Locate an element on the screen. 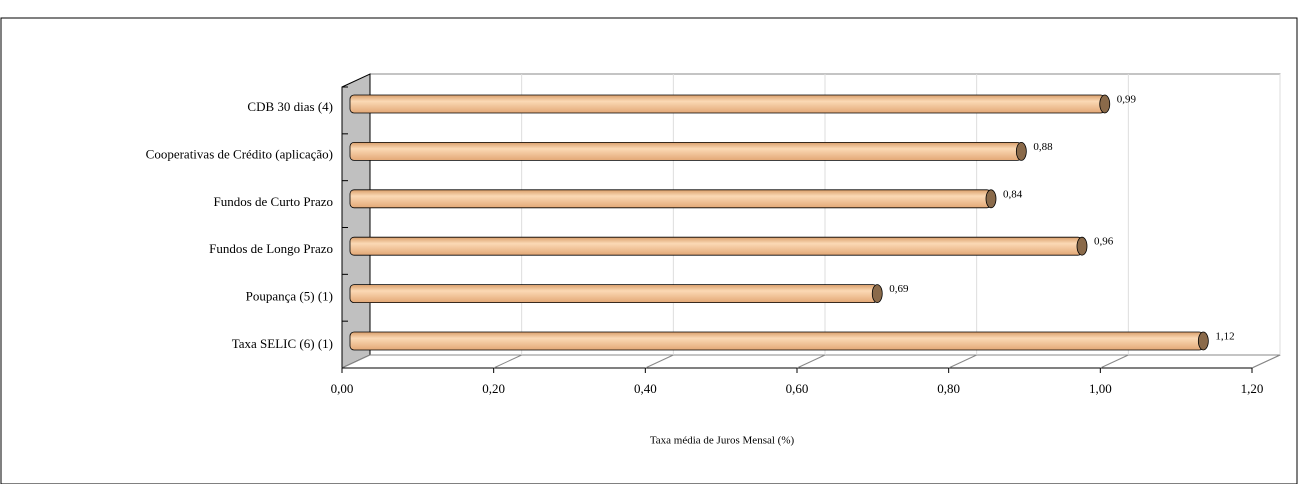 This screenshot has width=1298, height=484. value-label: 0,96 is located at coordinates (1104, 242).